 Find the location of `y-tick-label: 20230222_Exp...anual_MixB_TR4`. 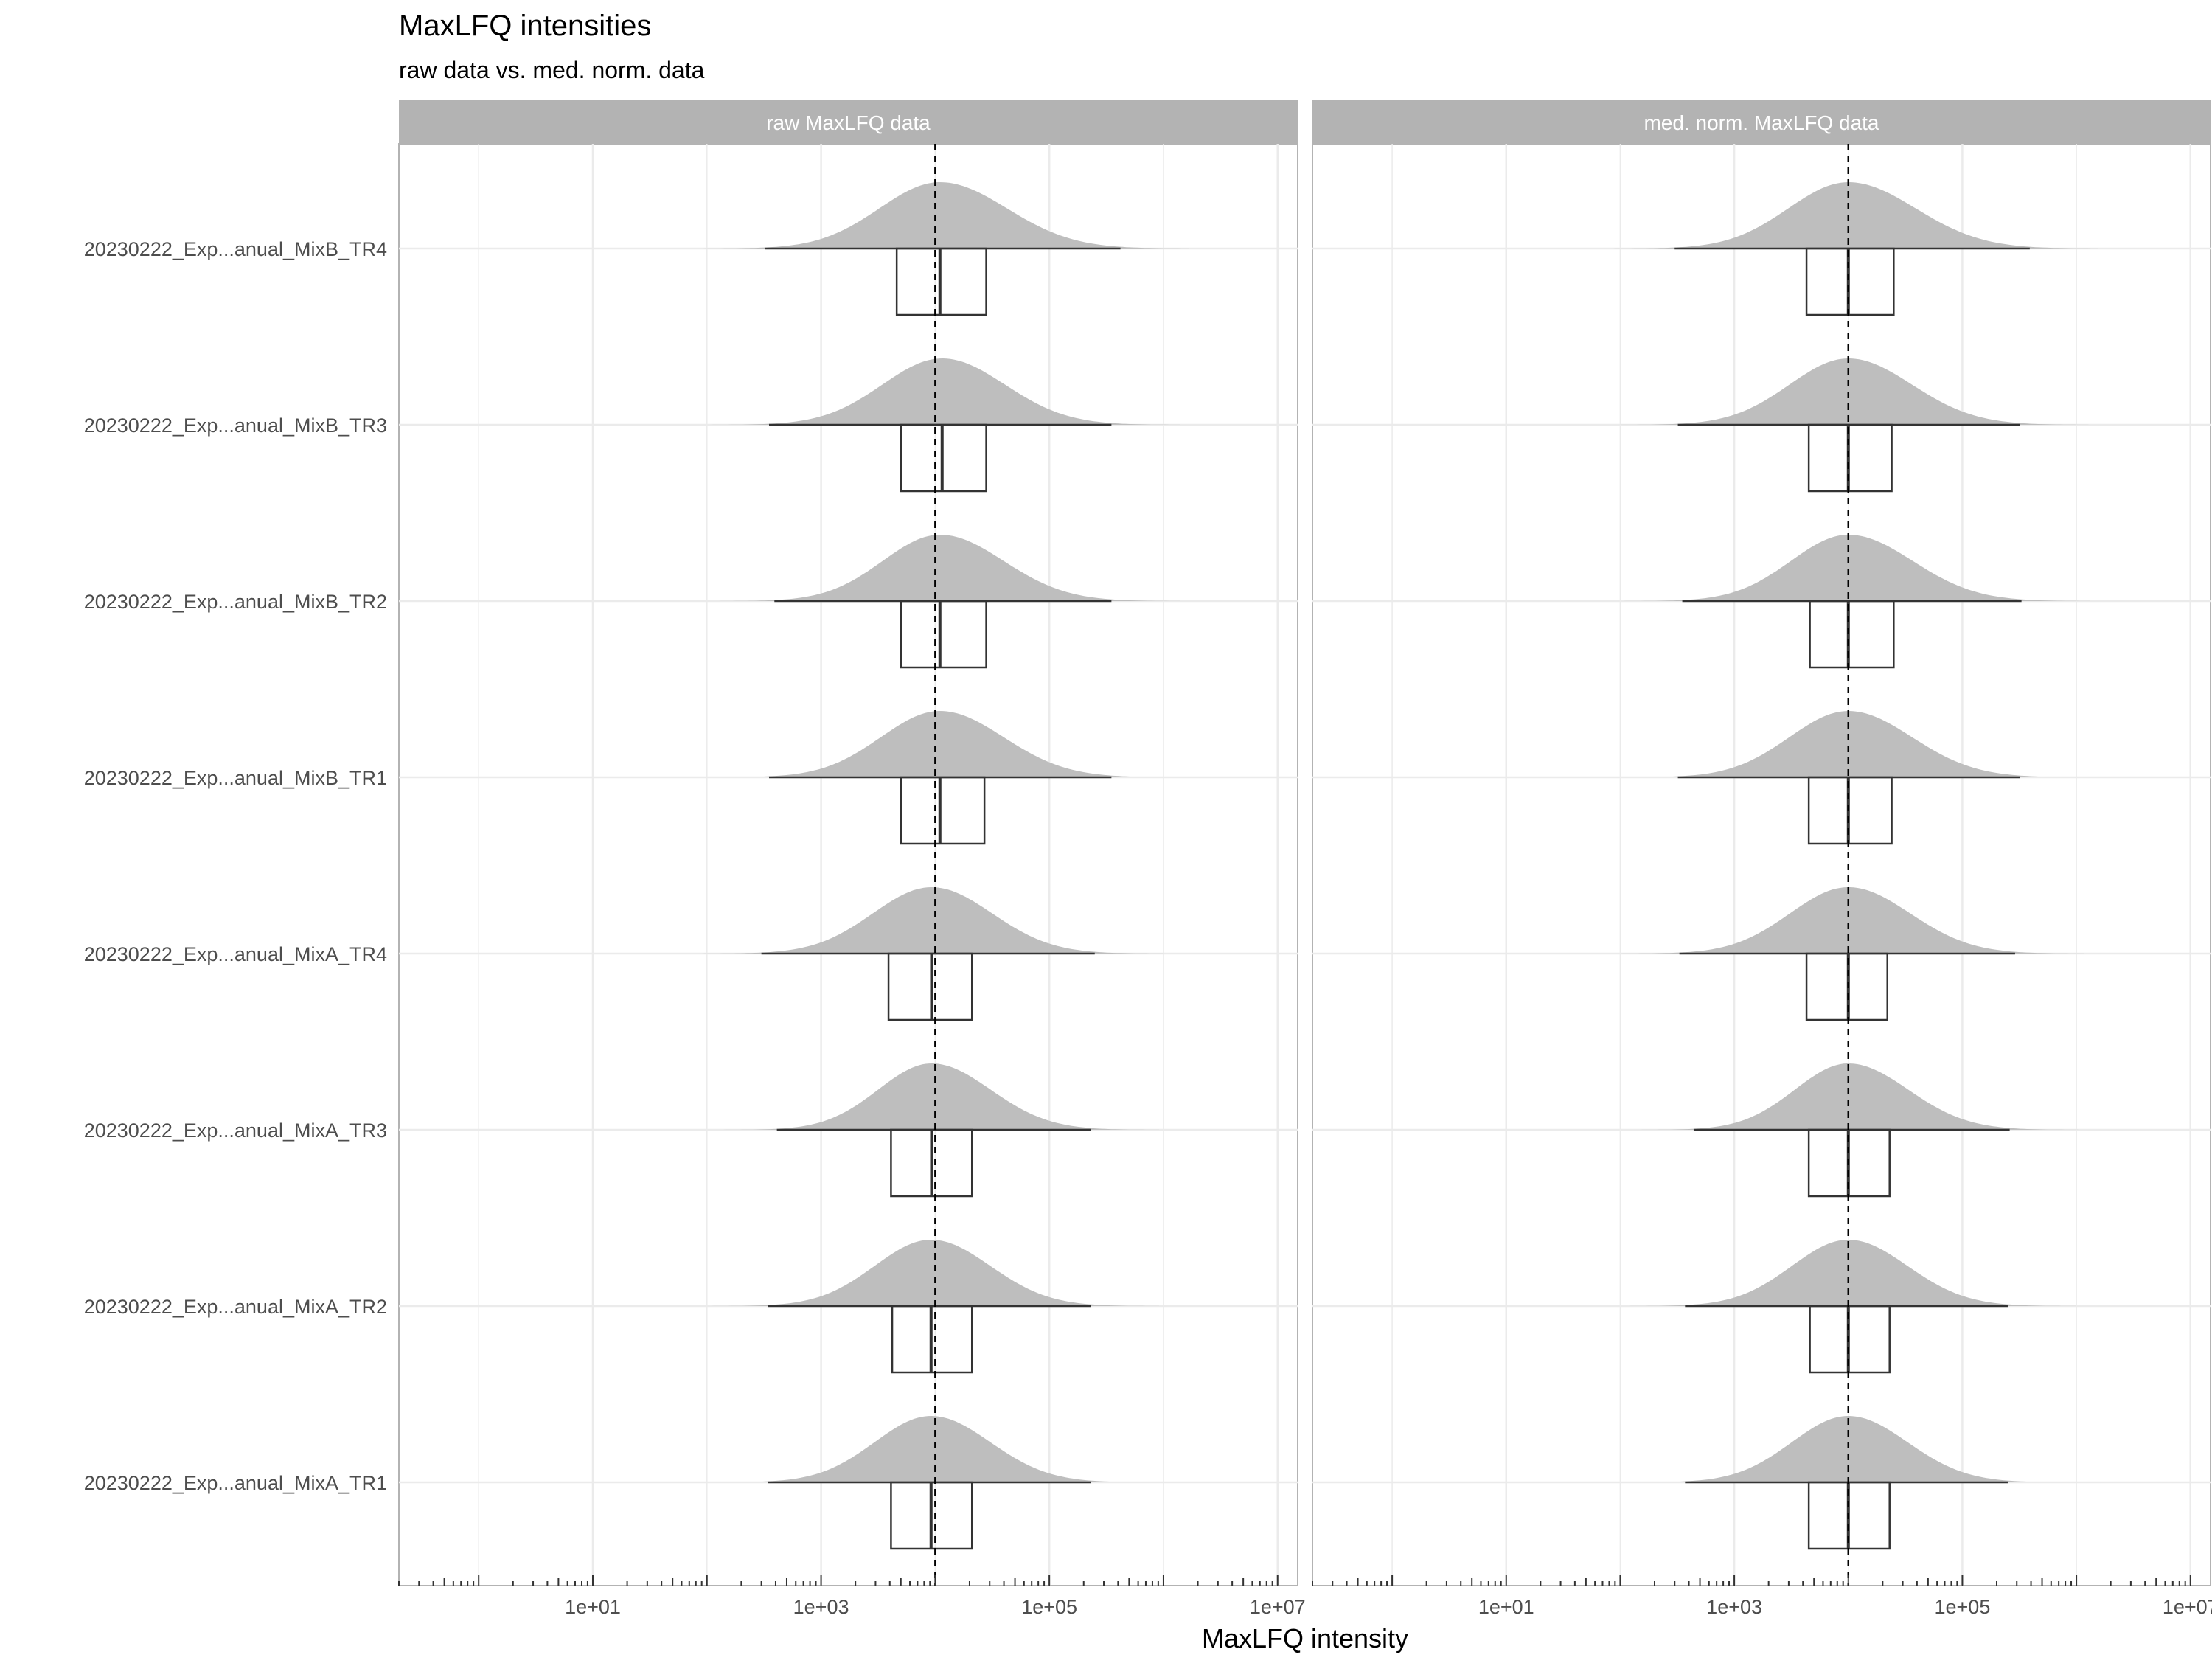

y-tick-label: 20230222_Exp...anual_MixB_TR4 is located at coordinates (235, 249).